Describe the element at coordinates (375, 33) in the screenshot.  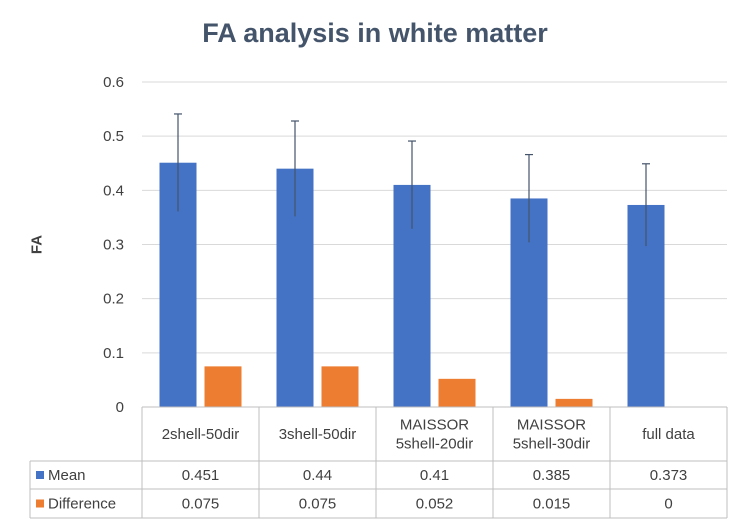
I see `chart-title: FA analysis in white matter` at that location.